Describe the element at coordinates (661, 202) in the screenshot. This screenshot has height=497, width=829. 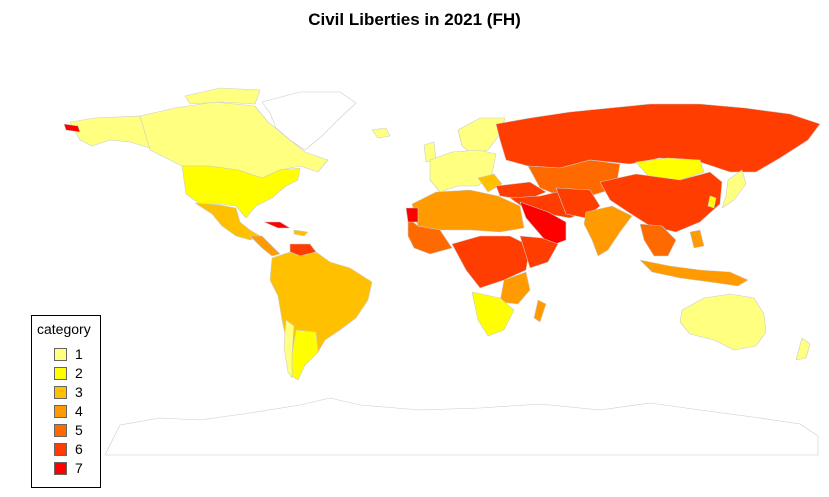
I see `china` at that location.